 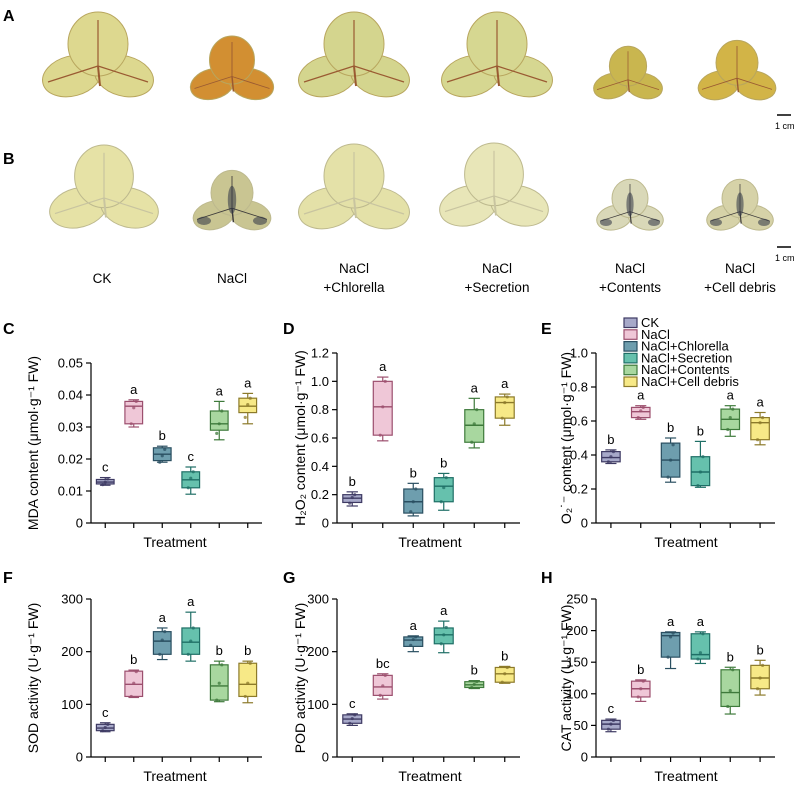 I want to click on x-axis-title: Treatment, so click(x=429, y=776).